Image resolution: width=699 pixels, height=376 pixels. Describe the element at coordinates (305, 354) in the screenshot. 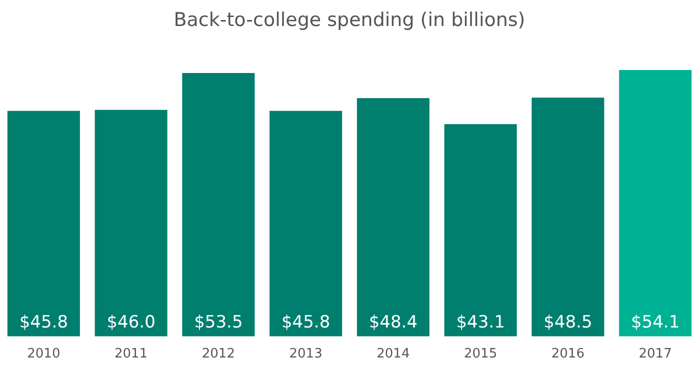

I see `x-tick-label: 2013` at that location.